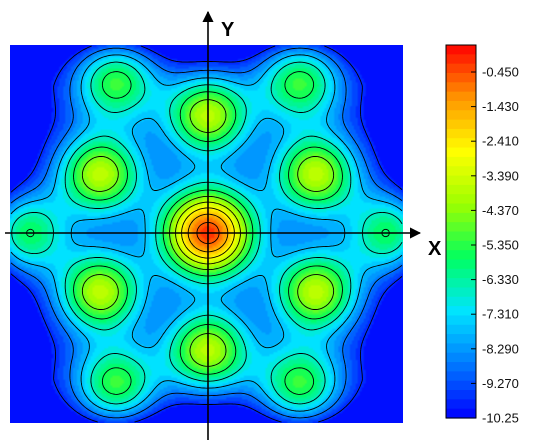  What do you see at coordinates (500, 383) in the screenshot?
I see `colorbar-tick-label: -9.270` at bounding box center [500, 383].